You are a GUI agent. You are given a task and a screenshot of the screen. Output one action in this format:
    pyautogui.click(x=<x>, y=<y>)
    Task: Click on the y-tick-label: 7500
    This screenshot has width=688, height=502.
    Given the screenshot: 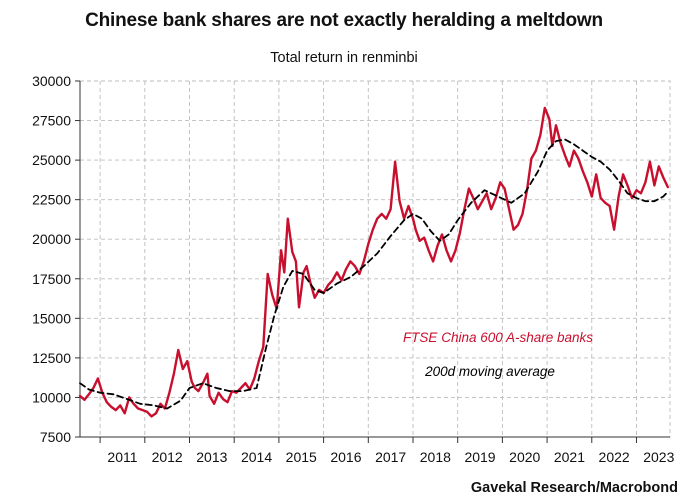 What is the action you would take?
    pyautogui.click(x=55, y=437)
    